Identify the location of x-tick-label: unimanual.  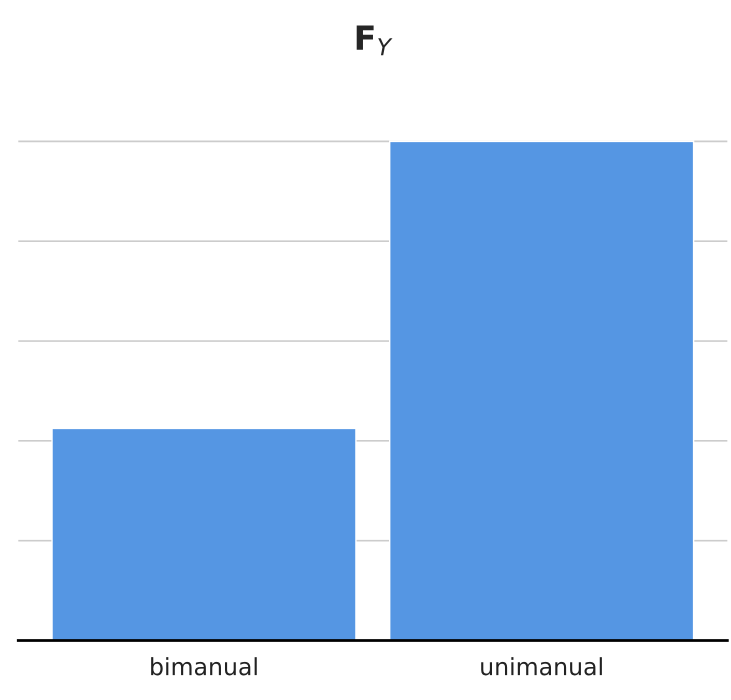
(541, 666).